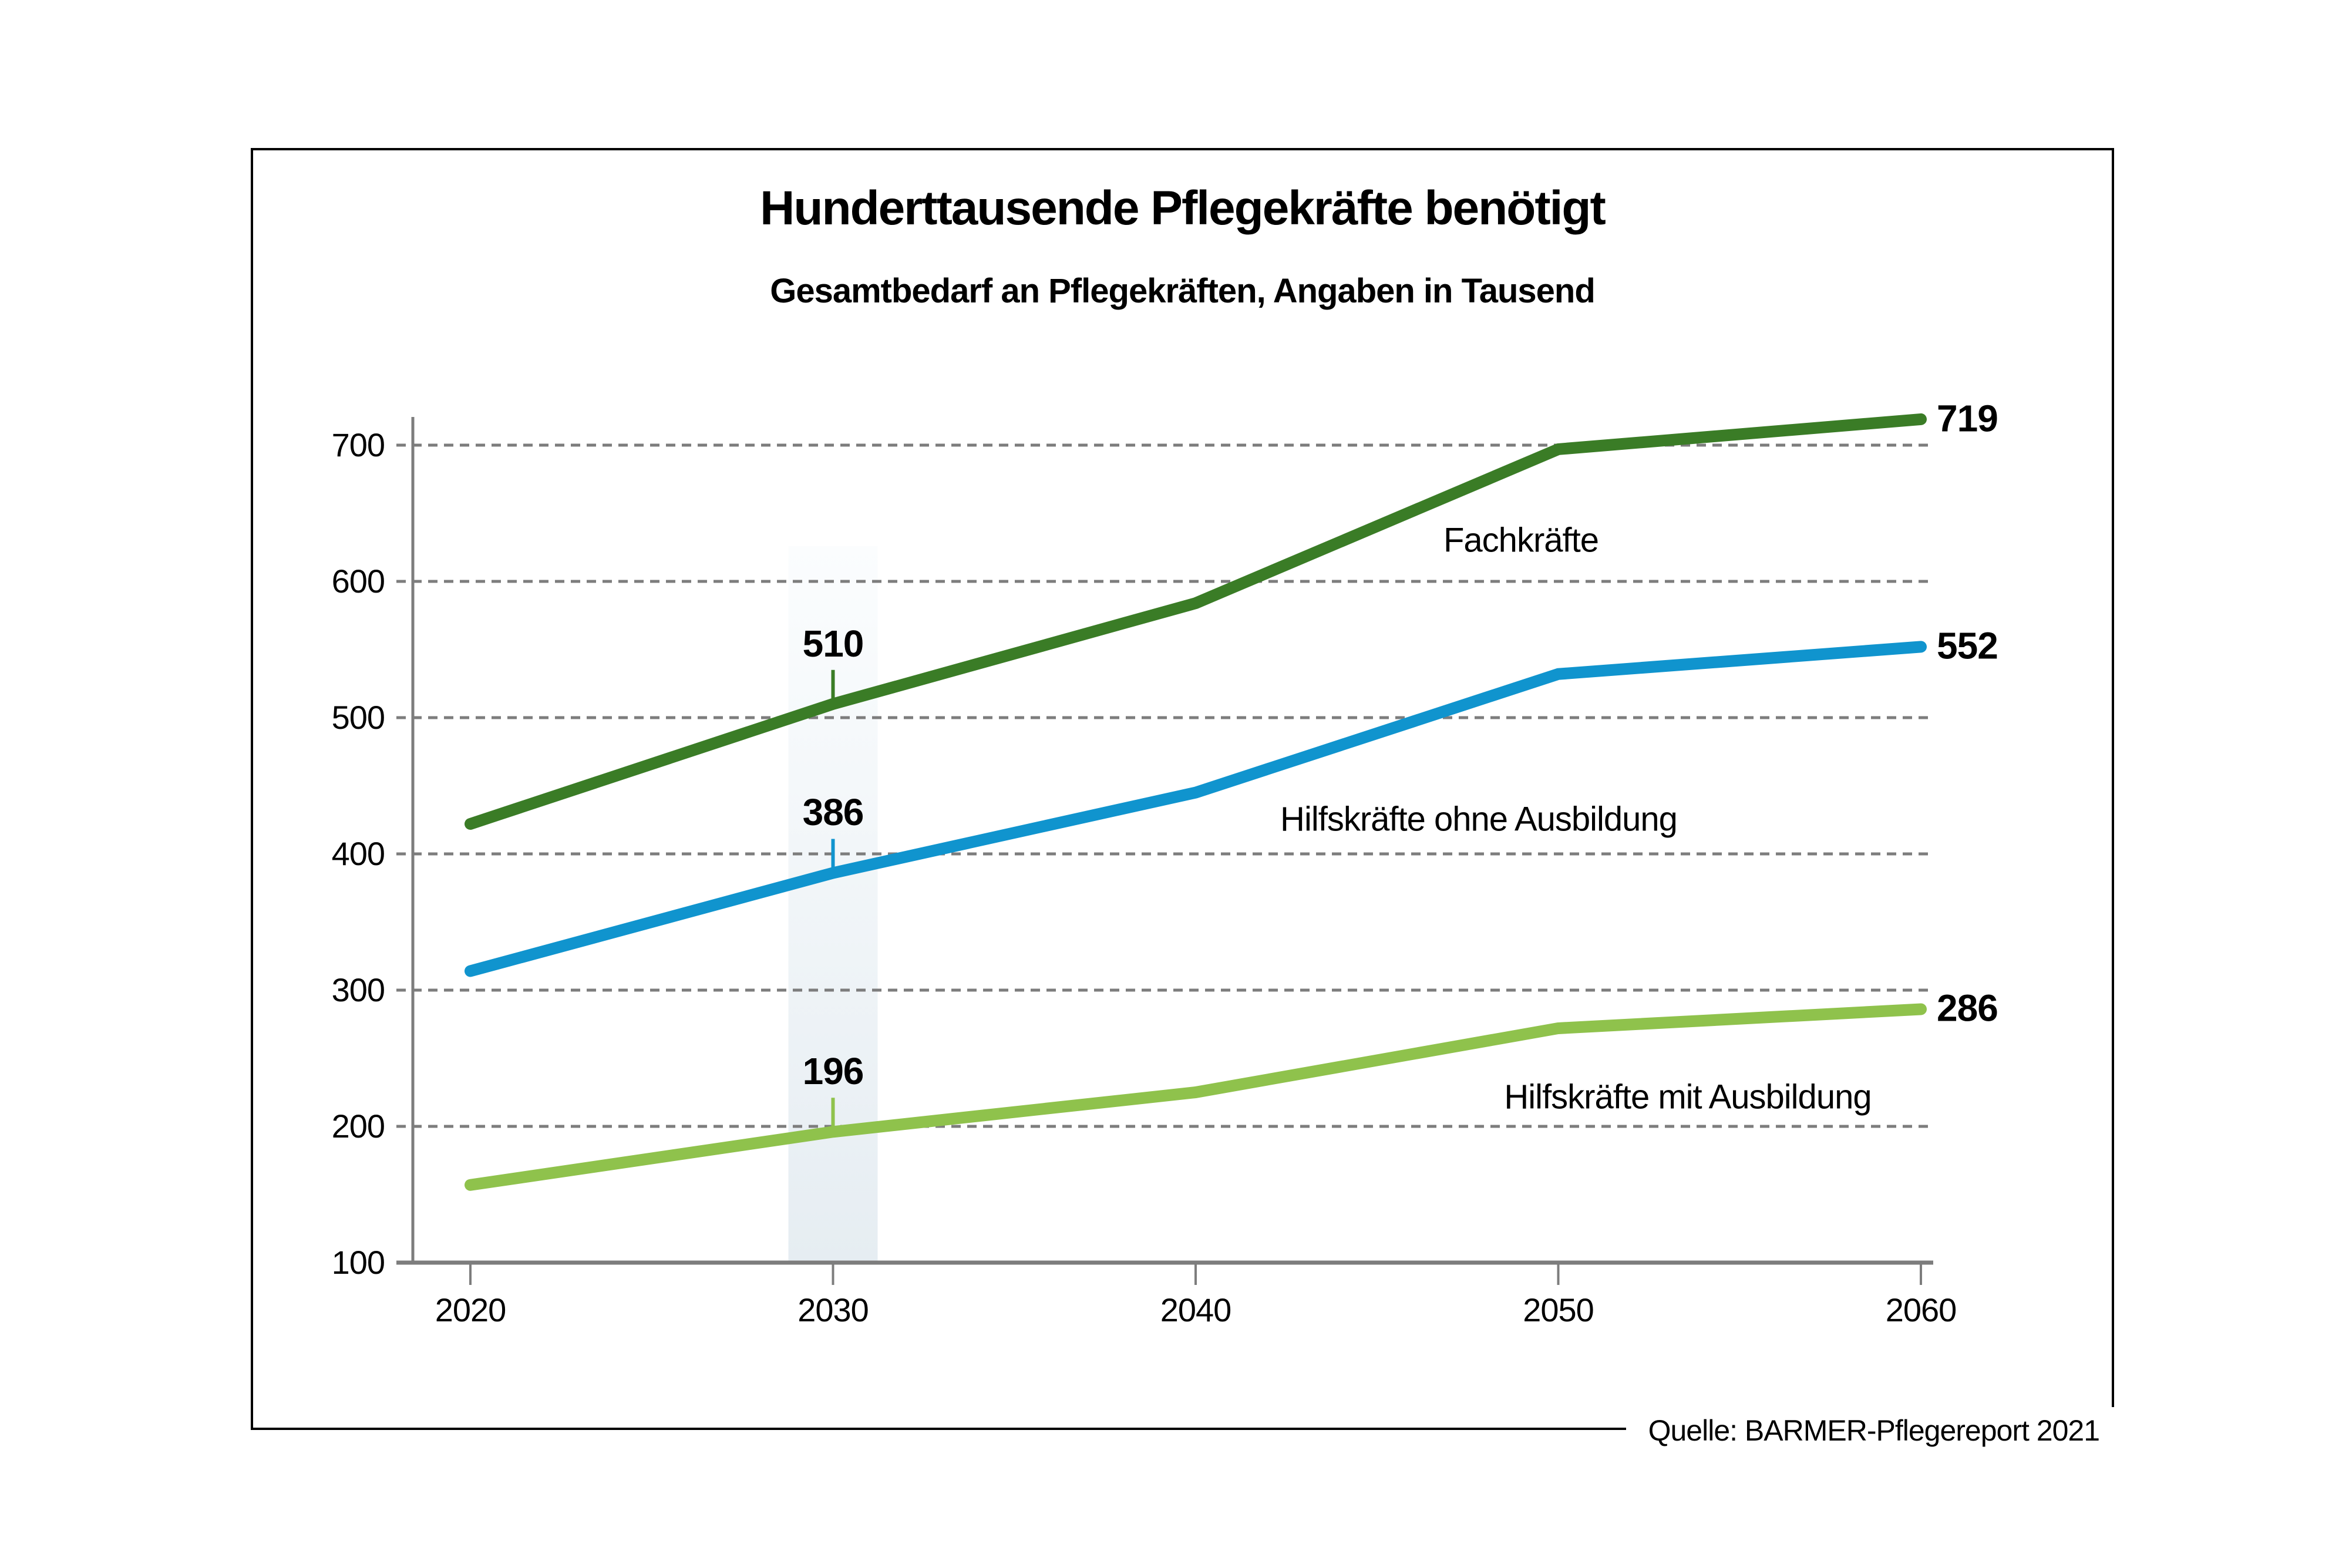 The height and width of the screenshot is (1568, 2349). Describe the element at coordinates (833, 1309) in the screenshot. I see `x-axis-label-2030: 2030` at that location.